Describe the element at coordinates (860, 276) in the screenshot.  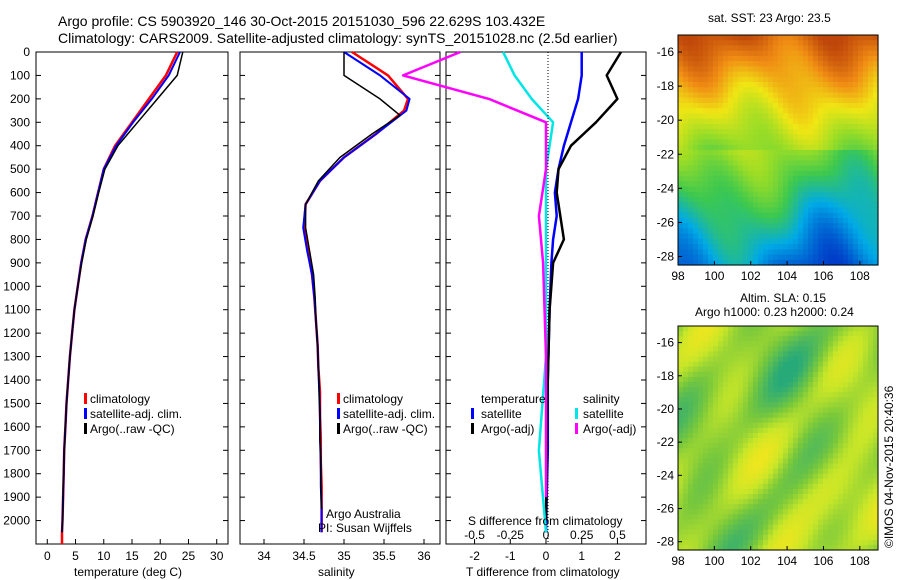
I see `map-x-tick-label: 108` at that location.